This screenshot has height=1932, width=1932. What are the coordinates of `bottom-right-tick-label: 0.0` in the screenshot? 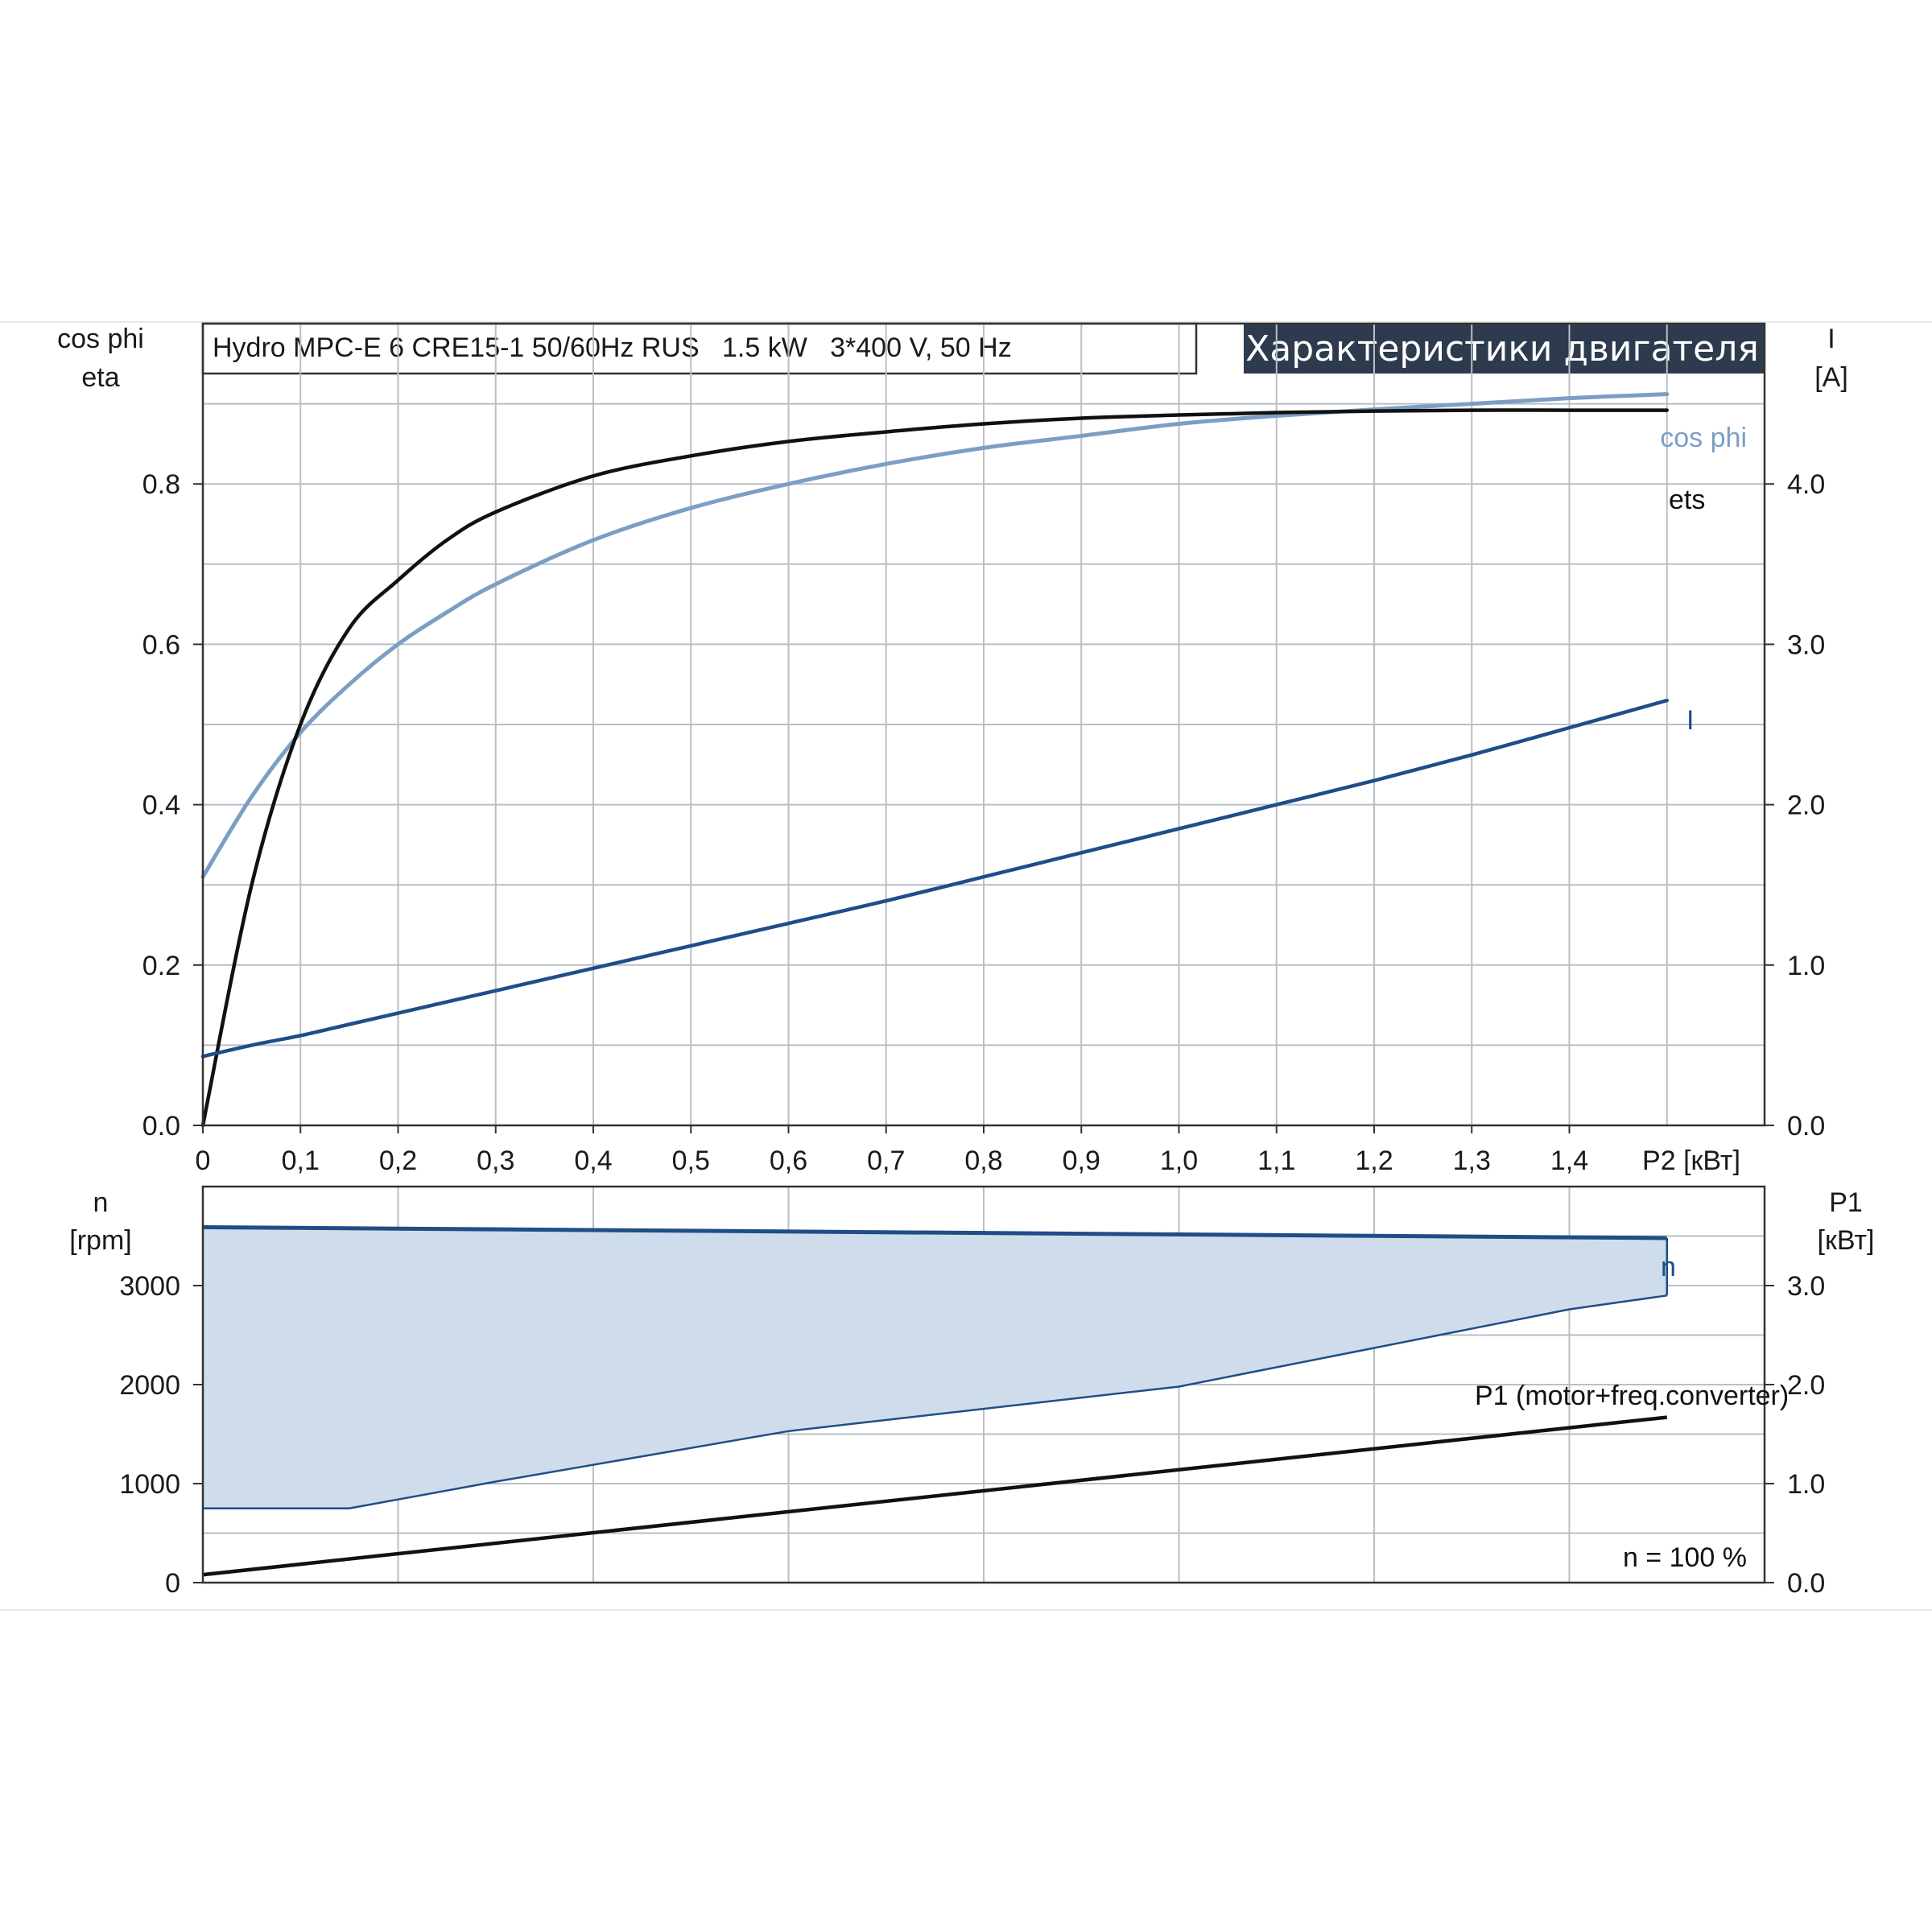 It's located at (1806, 1583).